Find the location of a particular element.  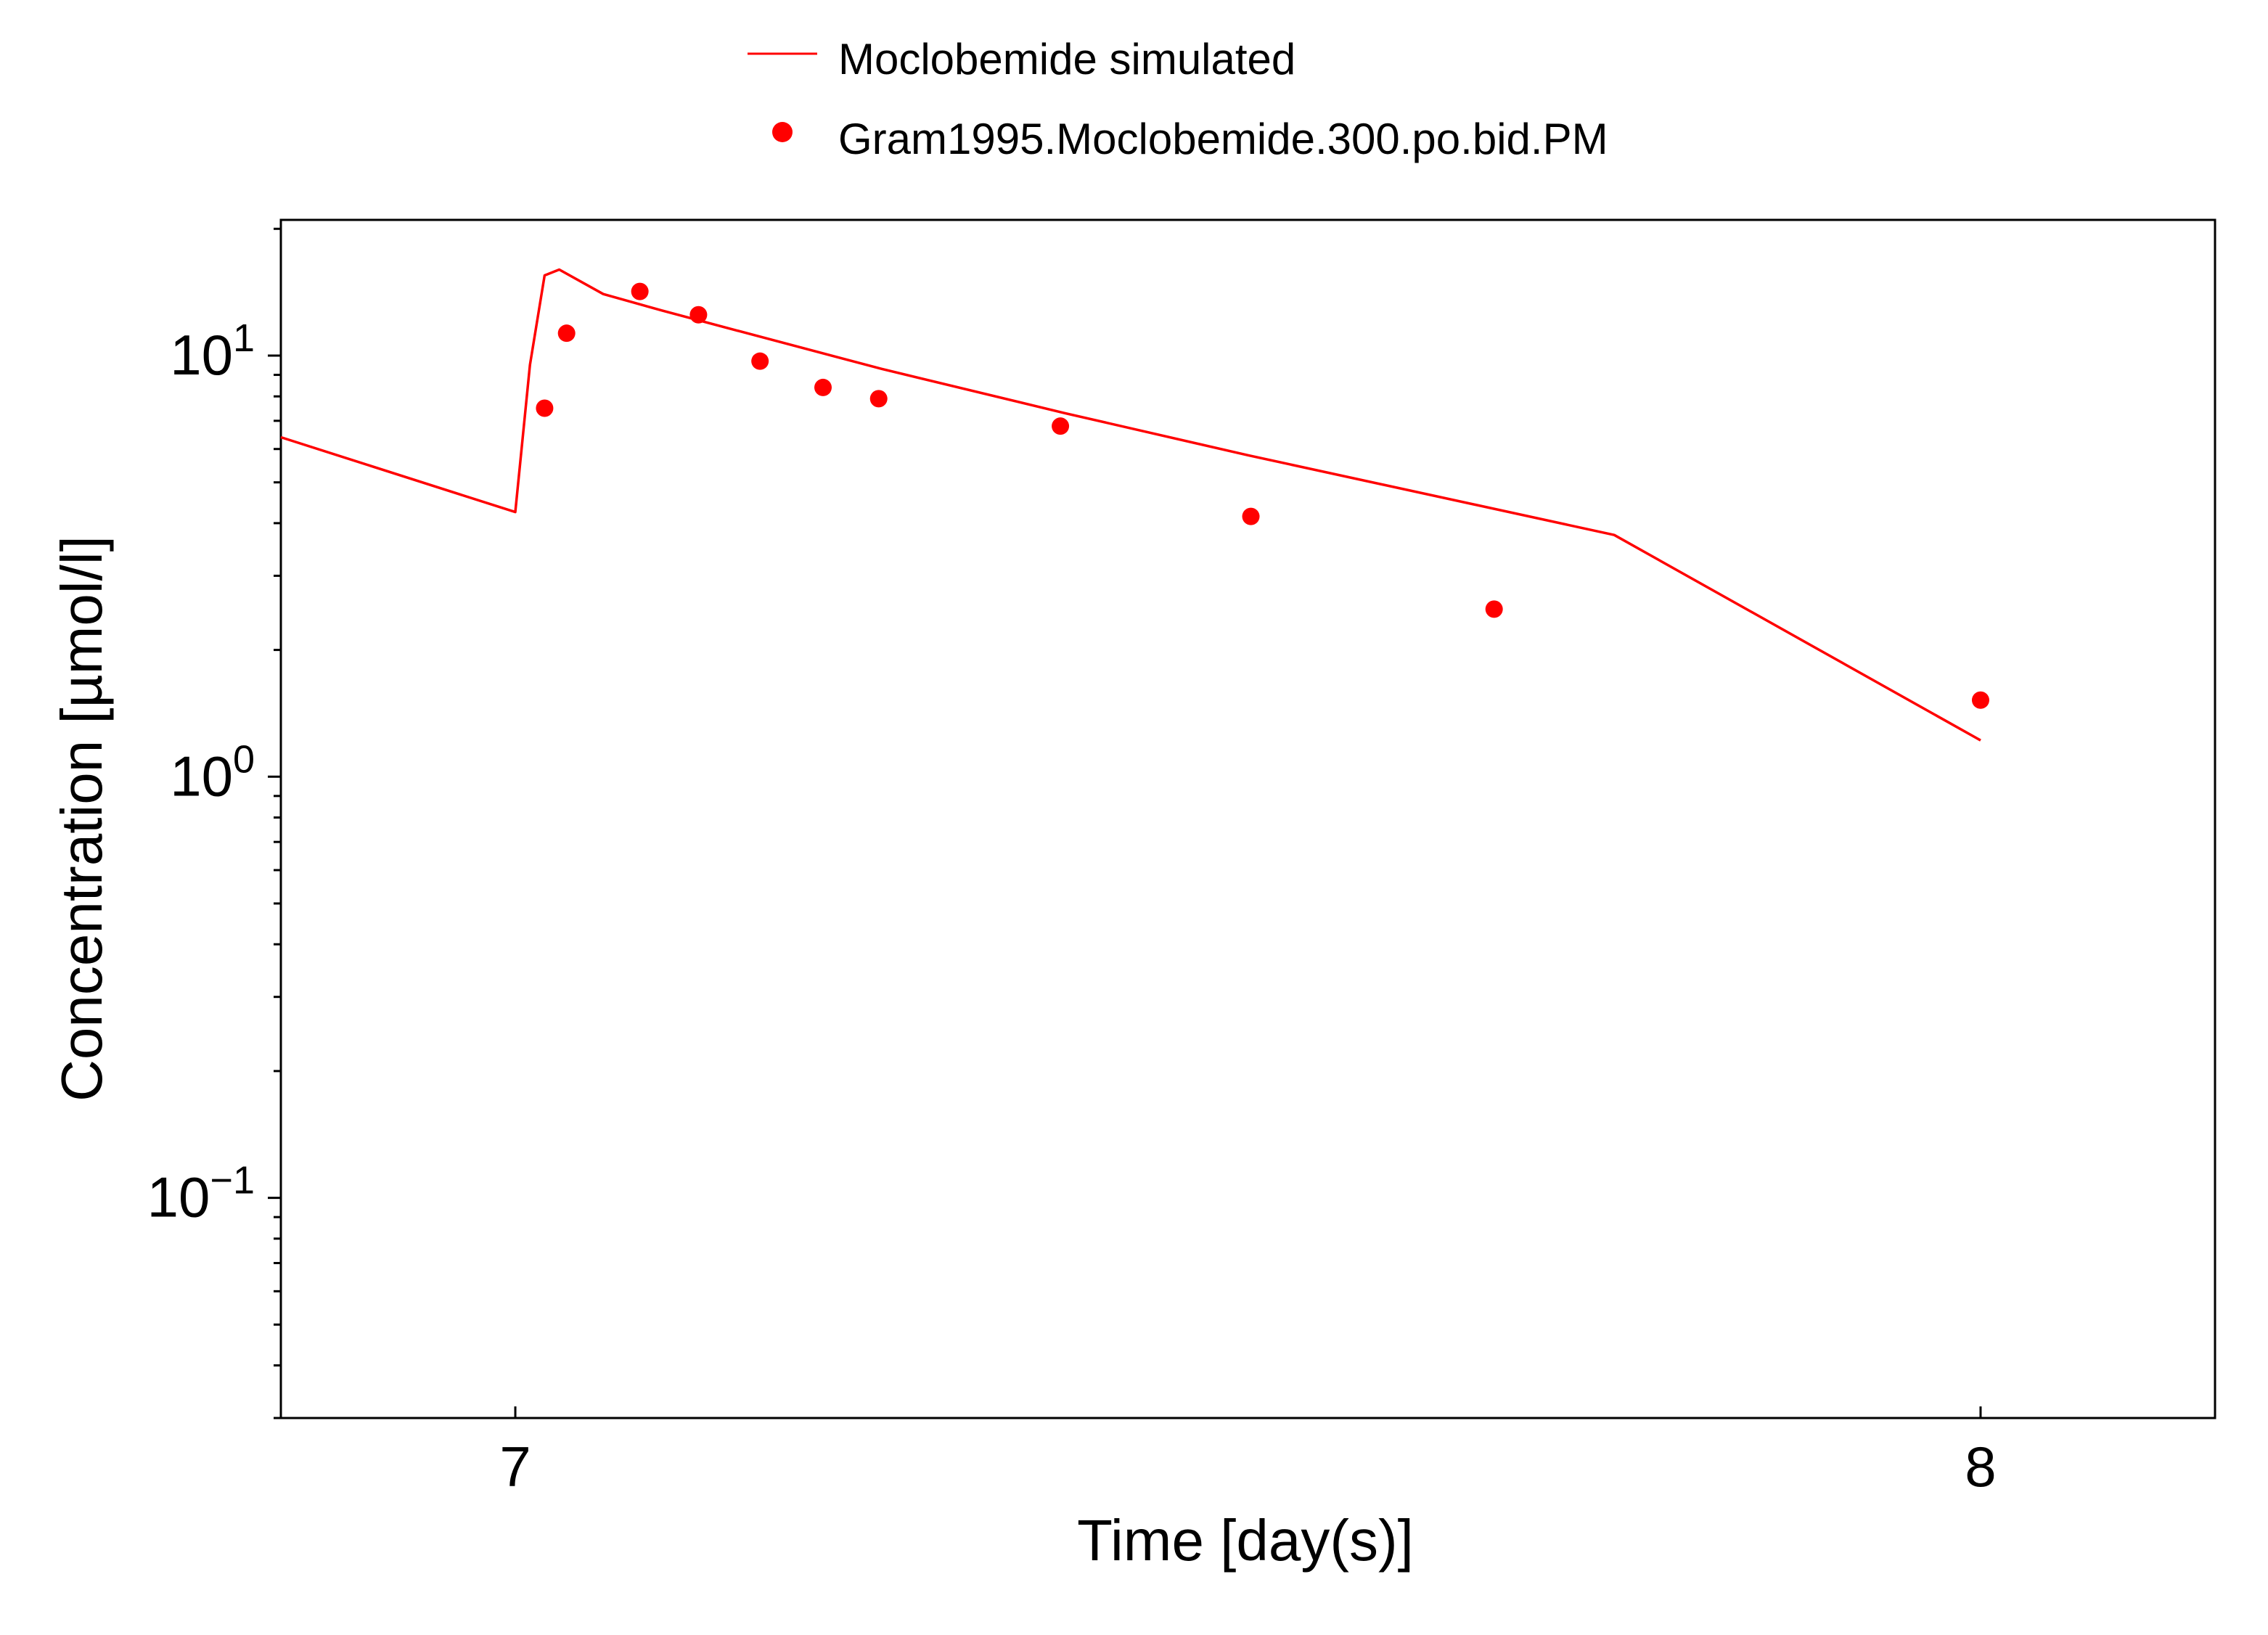

legend-label-observed: Gram1995.Moclobemide.300.po.bid.PM is located at coordinates (1223, 139).